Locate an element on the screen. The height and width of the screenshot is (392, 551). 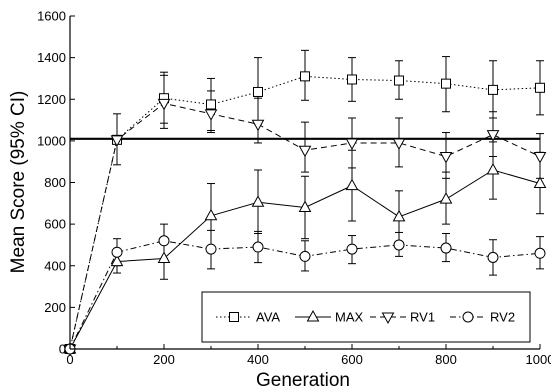
x-tick-label: 0 is located at coordinates (69, 359).